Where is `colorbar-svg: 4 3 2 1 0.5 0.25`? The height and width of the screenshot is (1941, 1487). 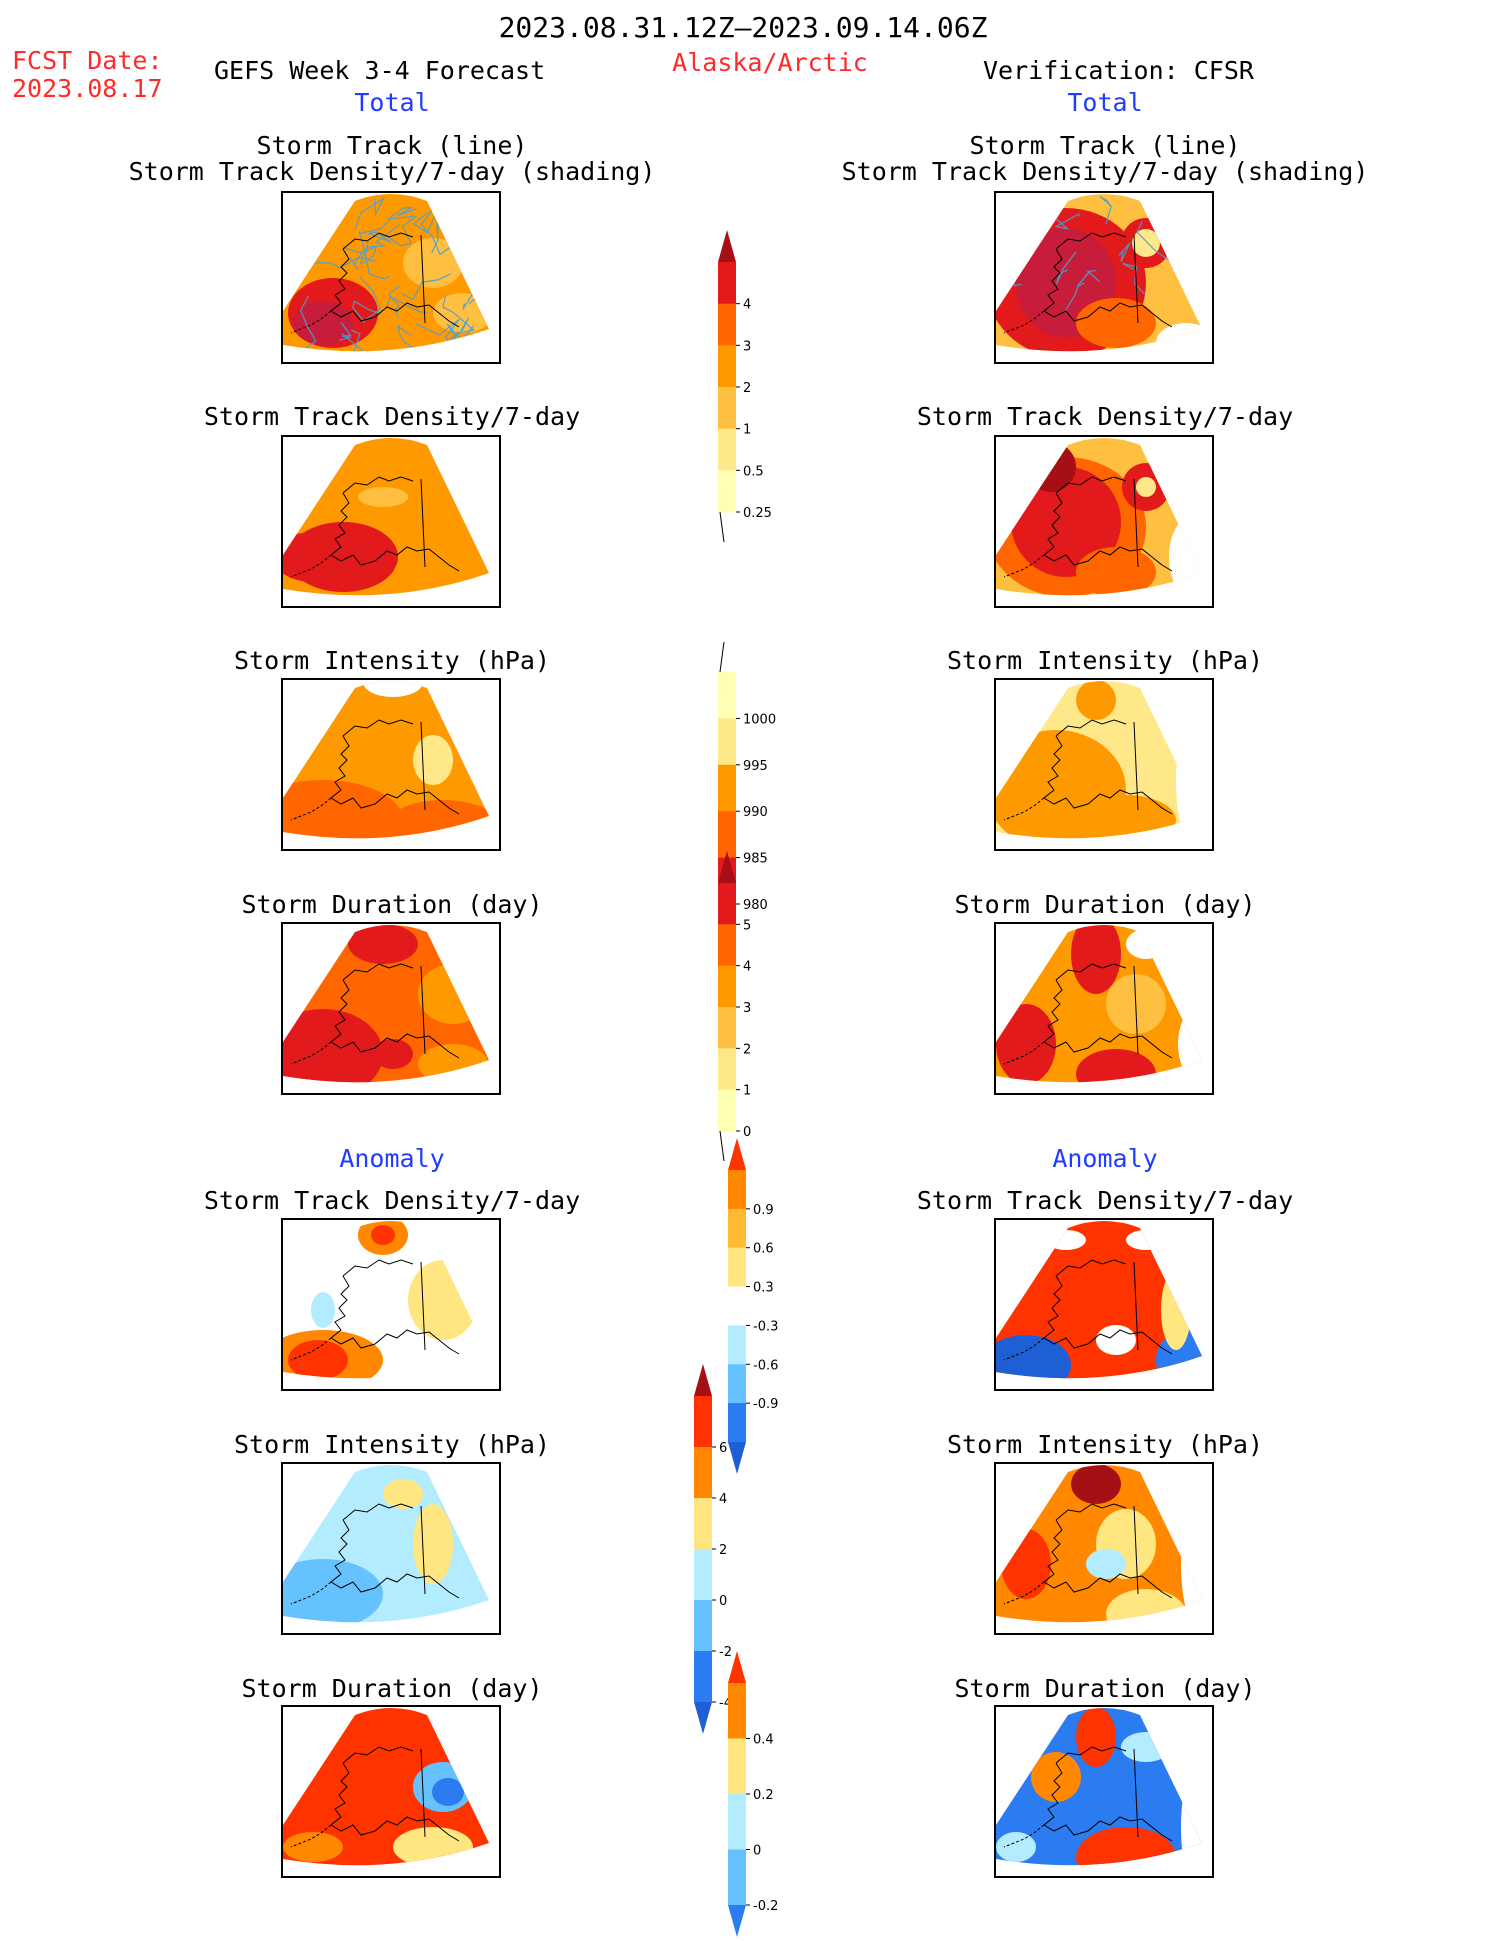
colorbar-svg: 4 3 2 1 0.5 0.25 is located at coordinates (745, 386).